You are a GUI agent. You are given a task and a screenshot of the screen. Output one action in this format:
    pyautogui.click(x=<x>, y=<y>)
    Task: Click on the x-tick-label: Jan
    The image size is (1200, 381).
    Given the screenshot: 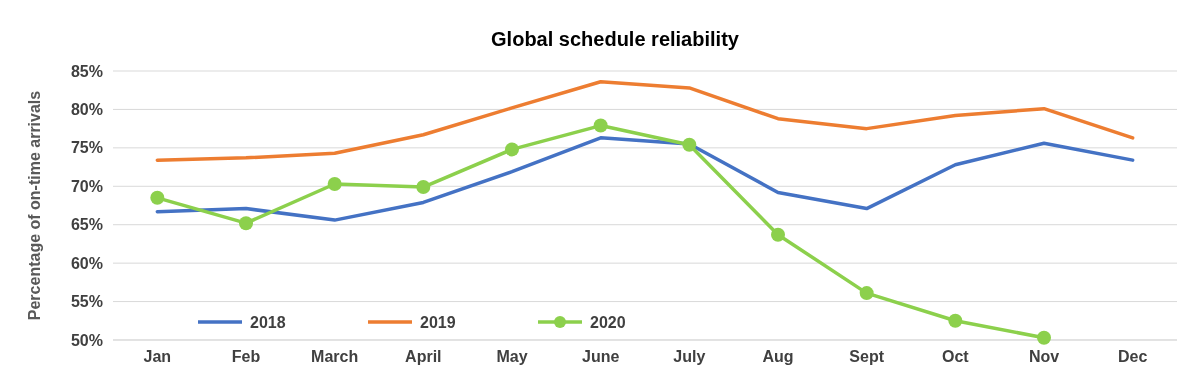 What is the action you would take?
    pyautogui.click(x=157, y=356)
    